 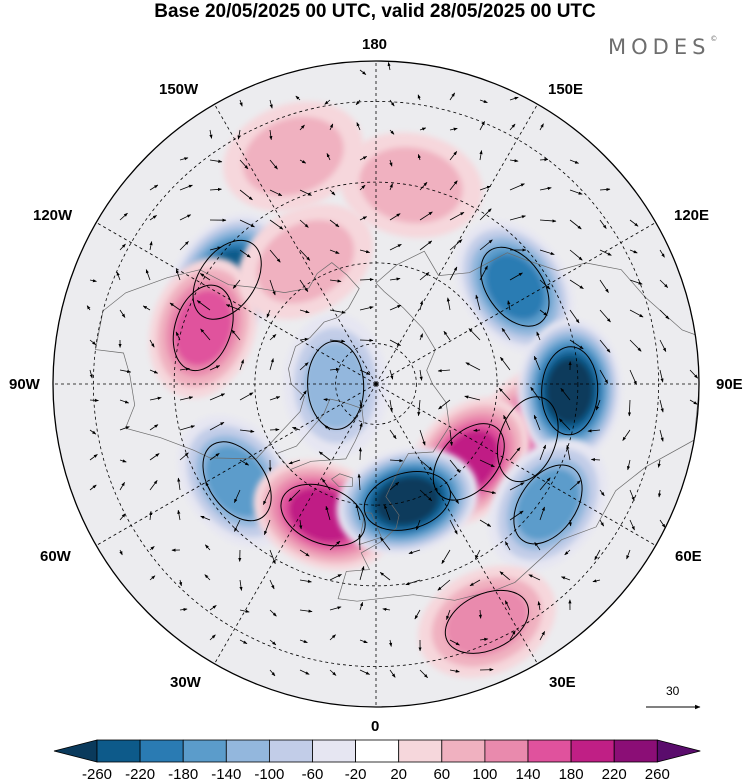 What do you see at coordinates (342, 480) in the screenshot?
I see `coastline` at bounding box center [342, 480].